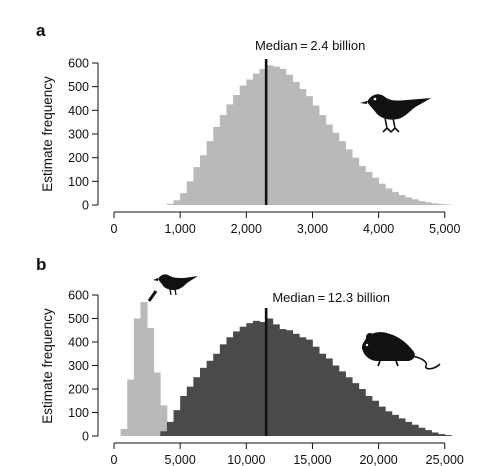 The width and height of the screenshot is (500, 466). Describe the element at coordinates (246, 459) in the screenshot. I see `x-tick-label: 10,000` at that location.